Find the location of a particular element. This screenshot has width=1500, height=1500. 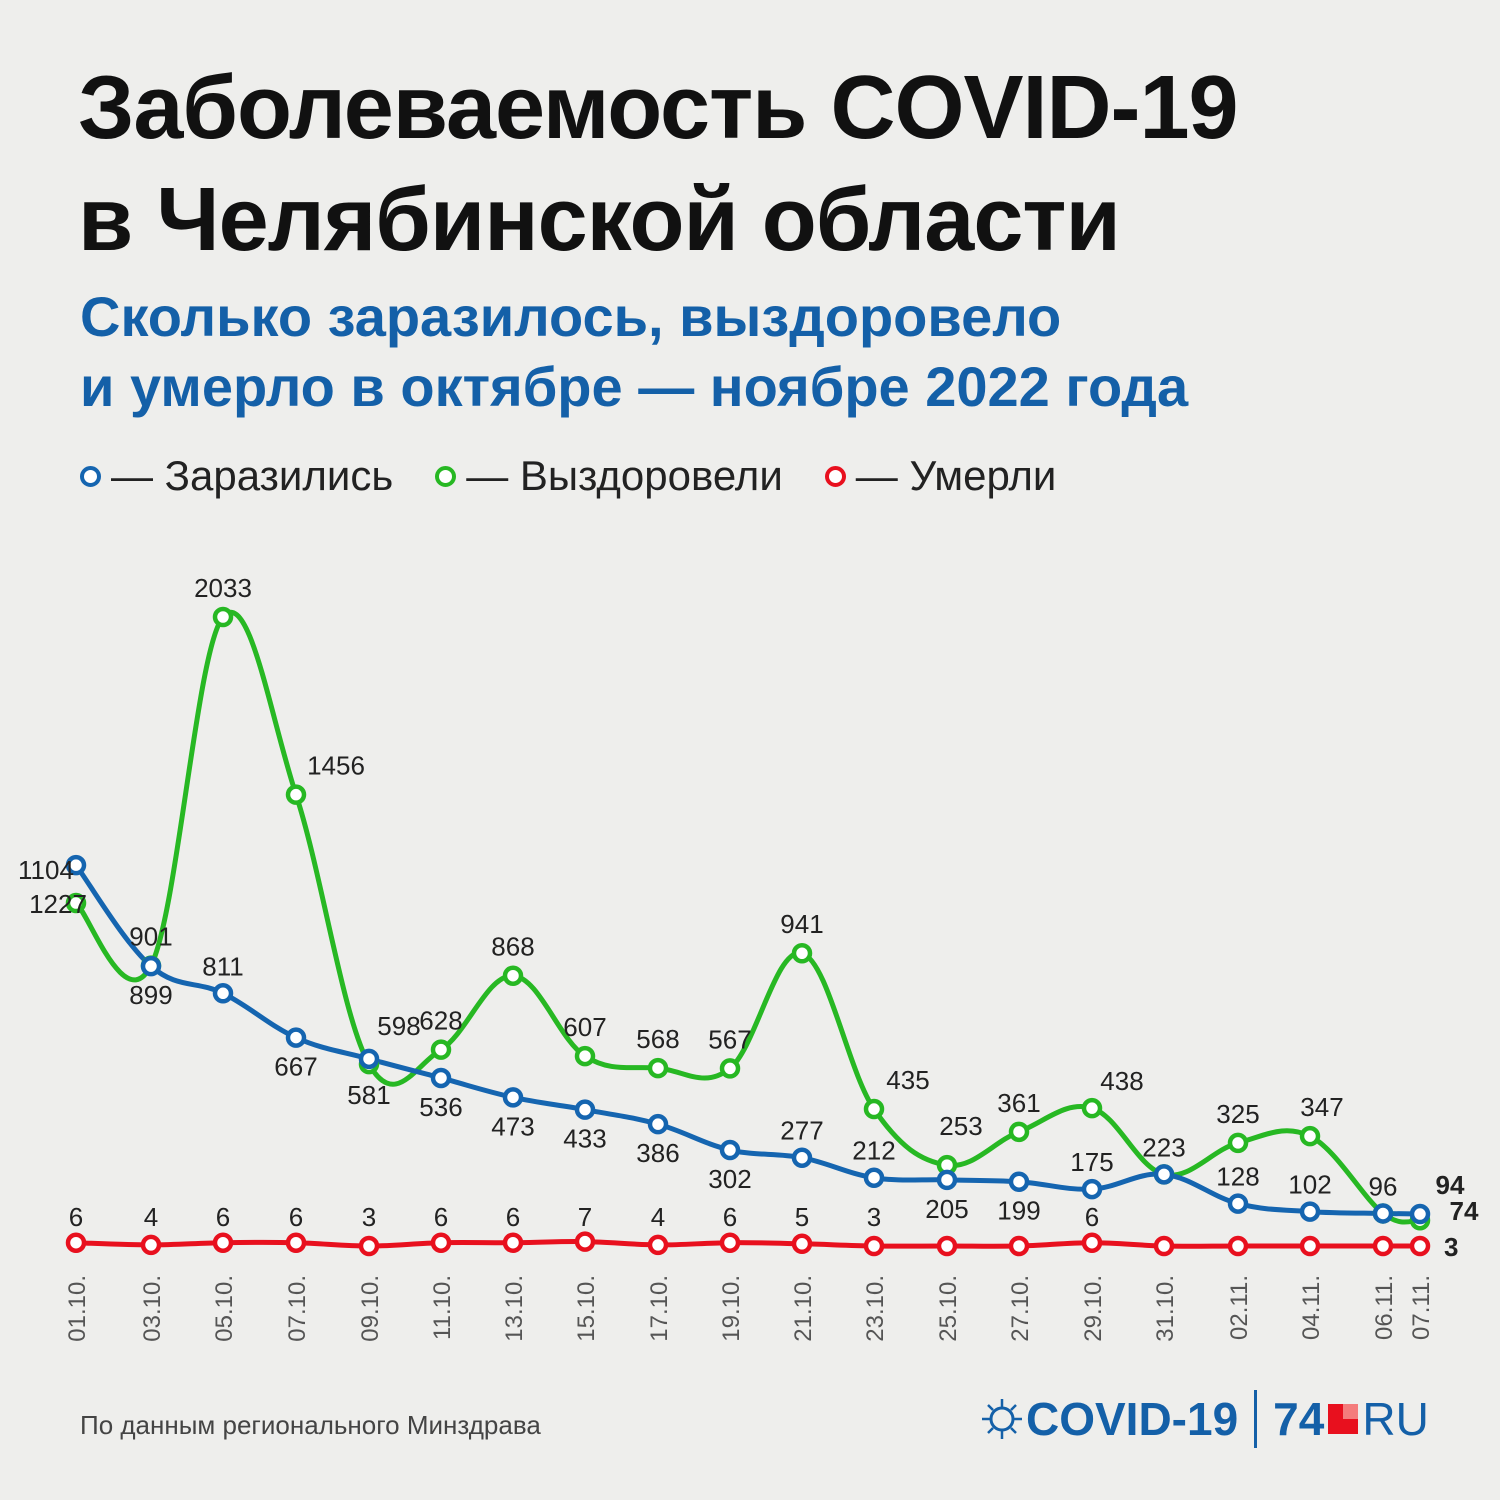

infected-data-label-15: 223 is located at coordinates (1163, 1147).